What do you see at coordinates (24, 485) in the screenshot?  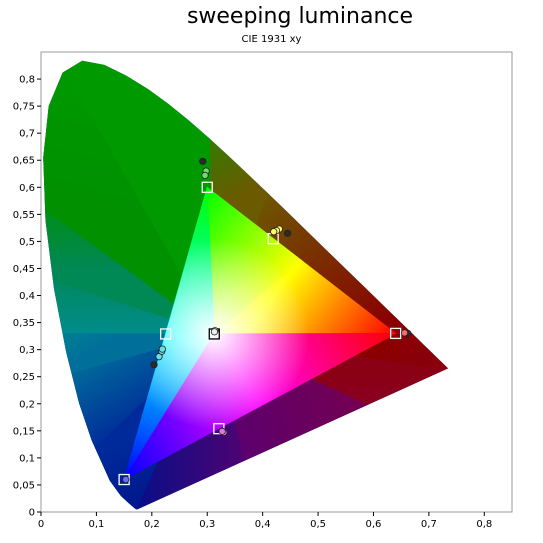 I see `y-tick-label: 0,05` at bounding box center [24, 485].